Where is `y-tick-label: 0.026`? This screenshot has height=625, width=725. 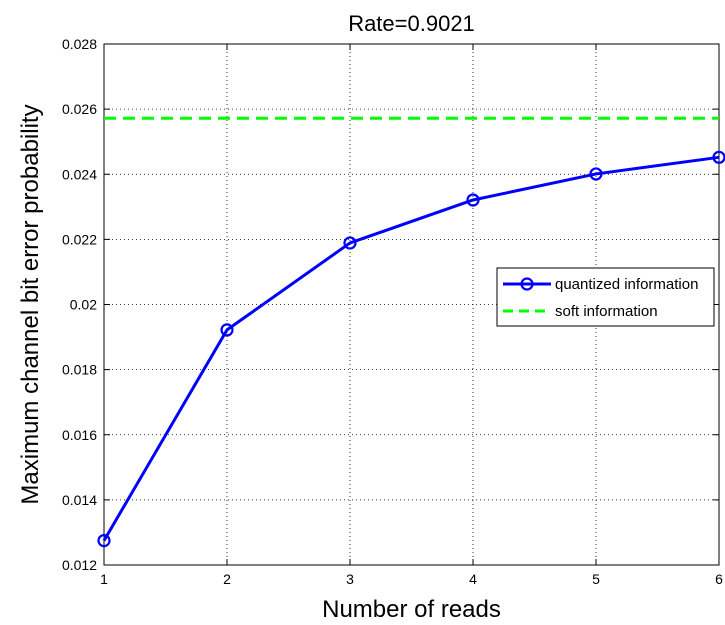 y-tick-label: 0.026 is located at coordinates (79, 109).